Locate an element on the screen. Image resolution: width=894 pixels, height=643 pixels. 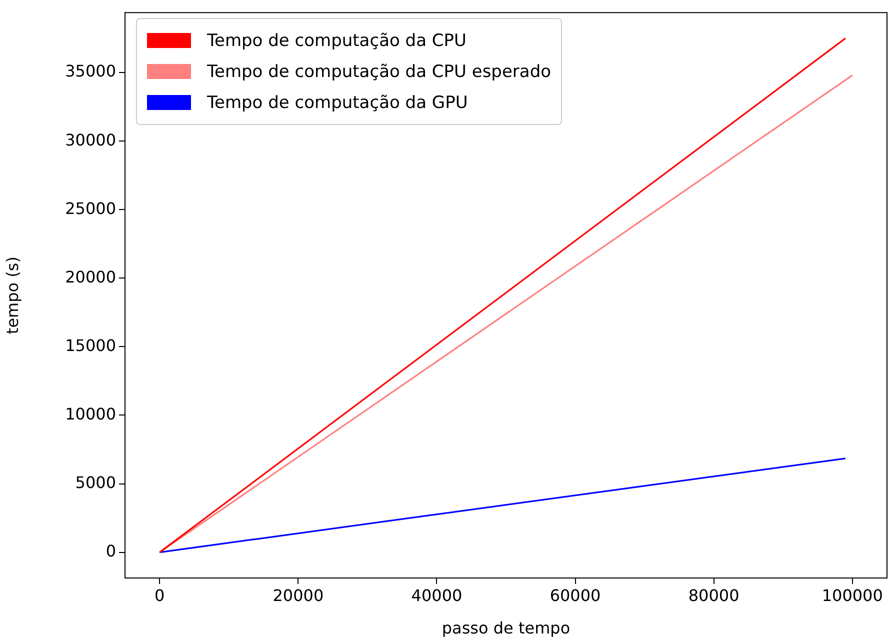
x-tick-label: 100000 is located at coordinates (852, 595).